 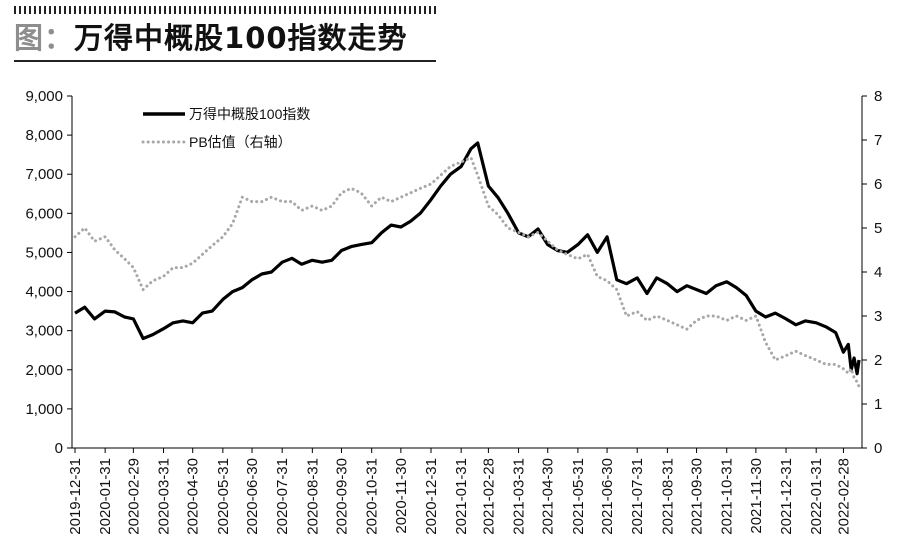 What do you see at coordinates (44, 292) in the screenshot?
I see `left-axis-tick-label: 4,000` at bounding box center [44, 292].